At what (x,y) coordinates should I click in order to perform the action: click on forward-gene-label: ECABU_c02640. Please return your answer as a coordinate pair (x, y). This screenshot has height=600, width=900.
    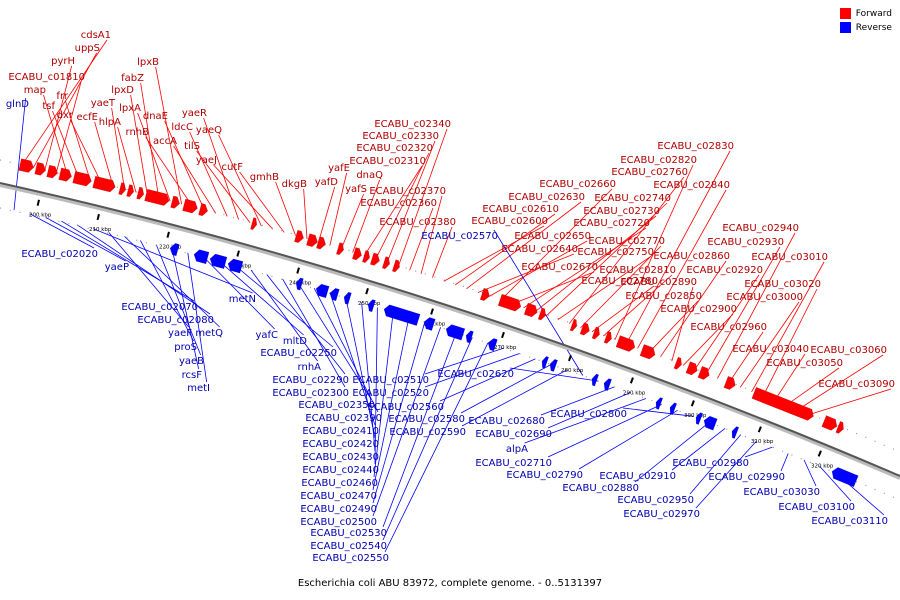
    Looking at the image, I should click on (539, 249).